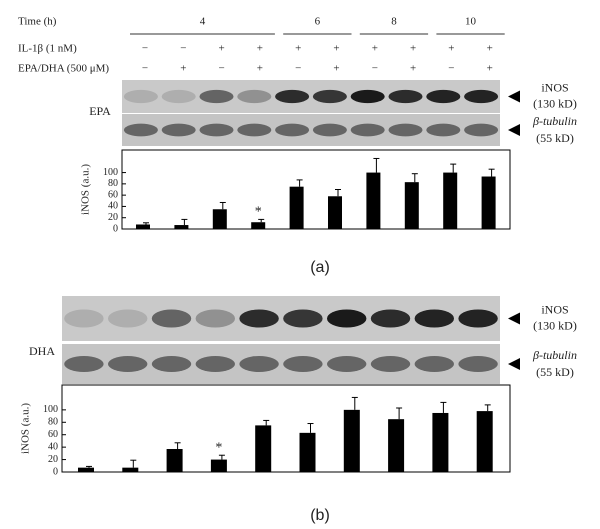  Describe the element at coordinates (53, 459) in the screenshot. I see `y-tick-label: 20` at that location.